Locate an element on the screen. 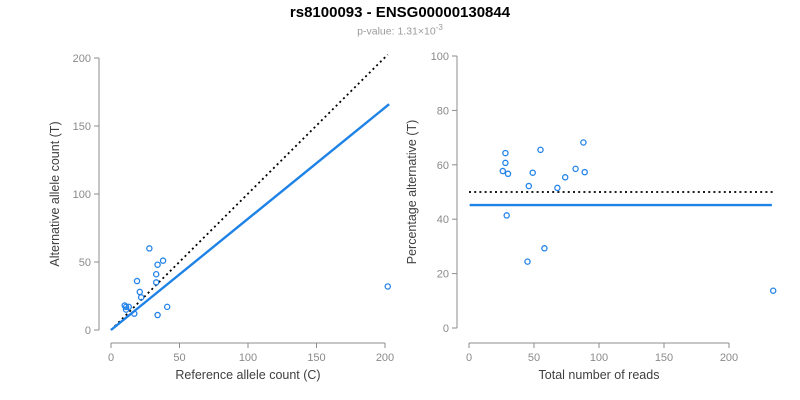 The height and width of the screenshot is (400, 800). y-tick-label: 40 is located at coordinates (443, 220).